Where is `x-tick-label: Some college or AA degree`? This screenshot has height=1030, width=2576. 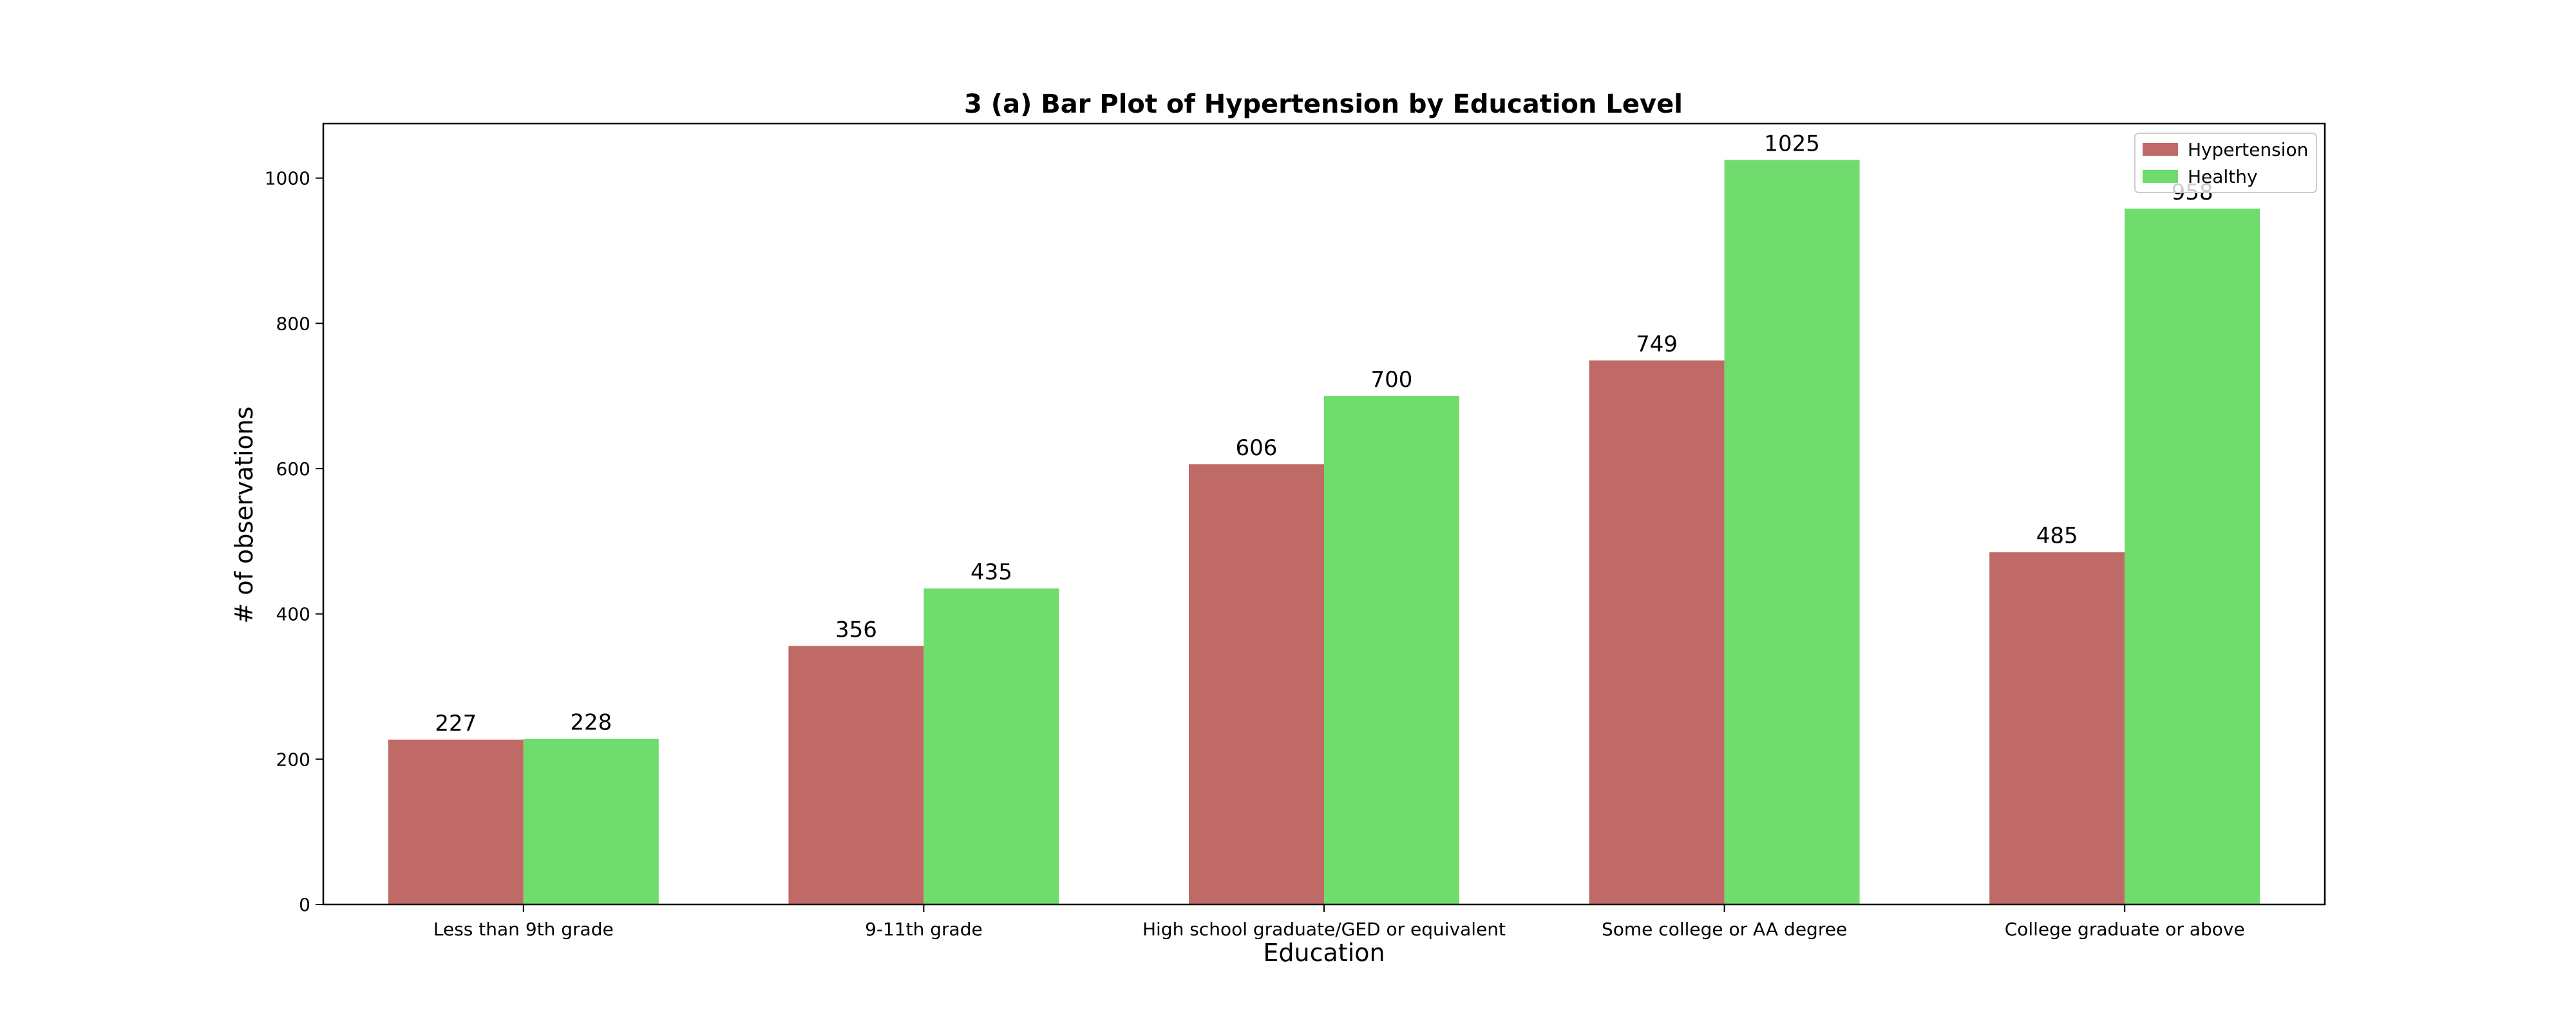
x-tick-label: Some college or AA degree is located at coordinates (1725, 930).